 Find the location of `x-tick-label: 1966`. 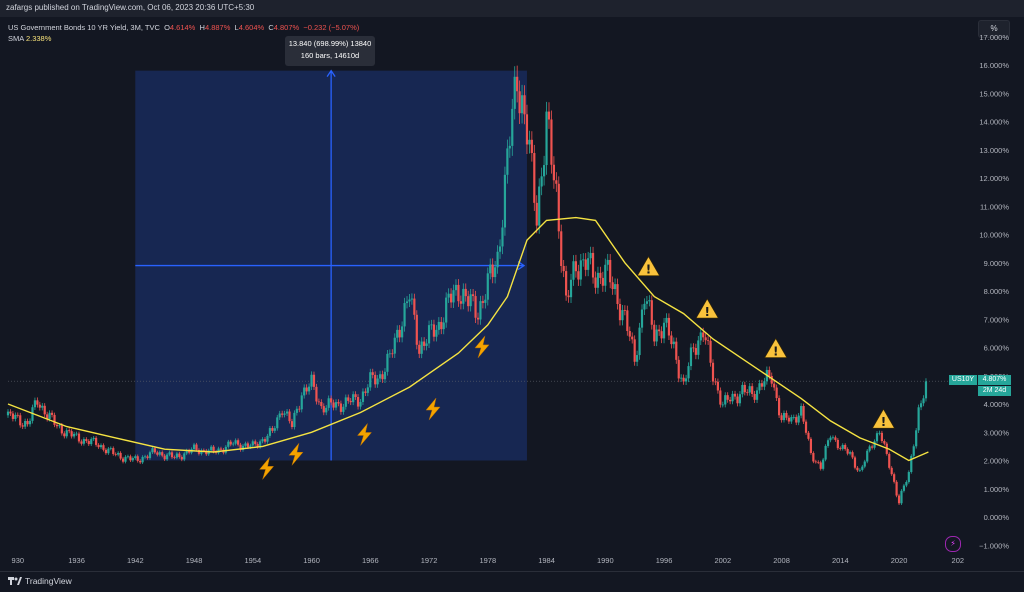

x-tick-label: 1966 is located at coordinates (370, 560).